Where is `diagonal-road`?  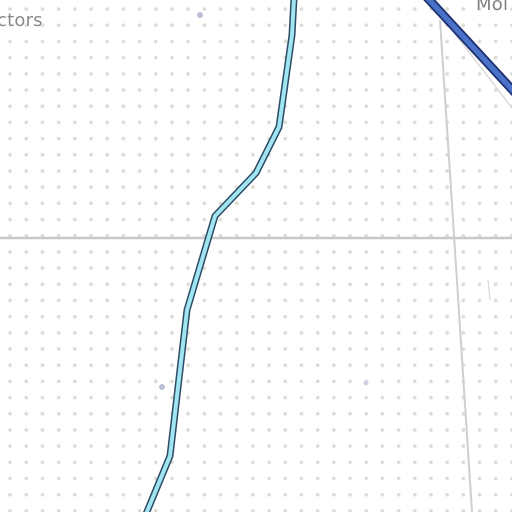 diagonal-road is located at coordinates (456, 265).